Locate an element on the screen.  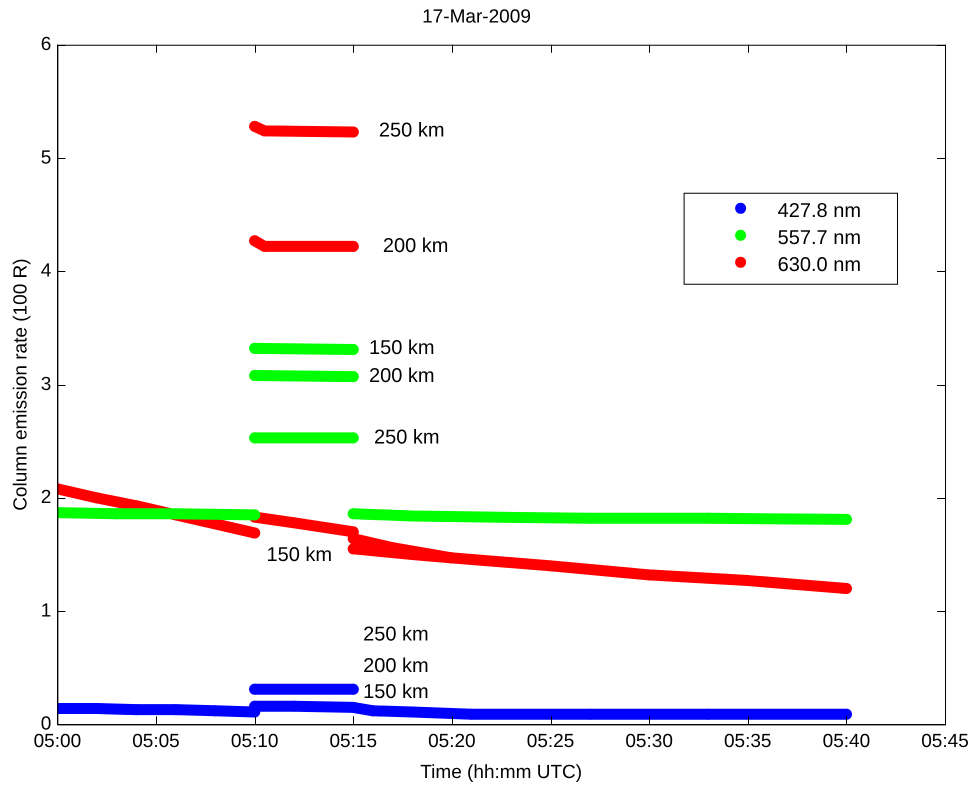
x-tick-label: 05:30 is located at coordinates (649, 741).